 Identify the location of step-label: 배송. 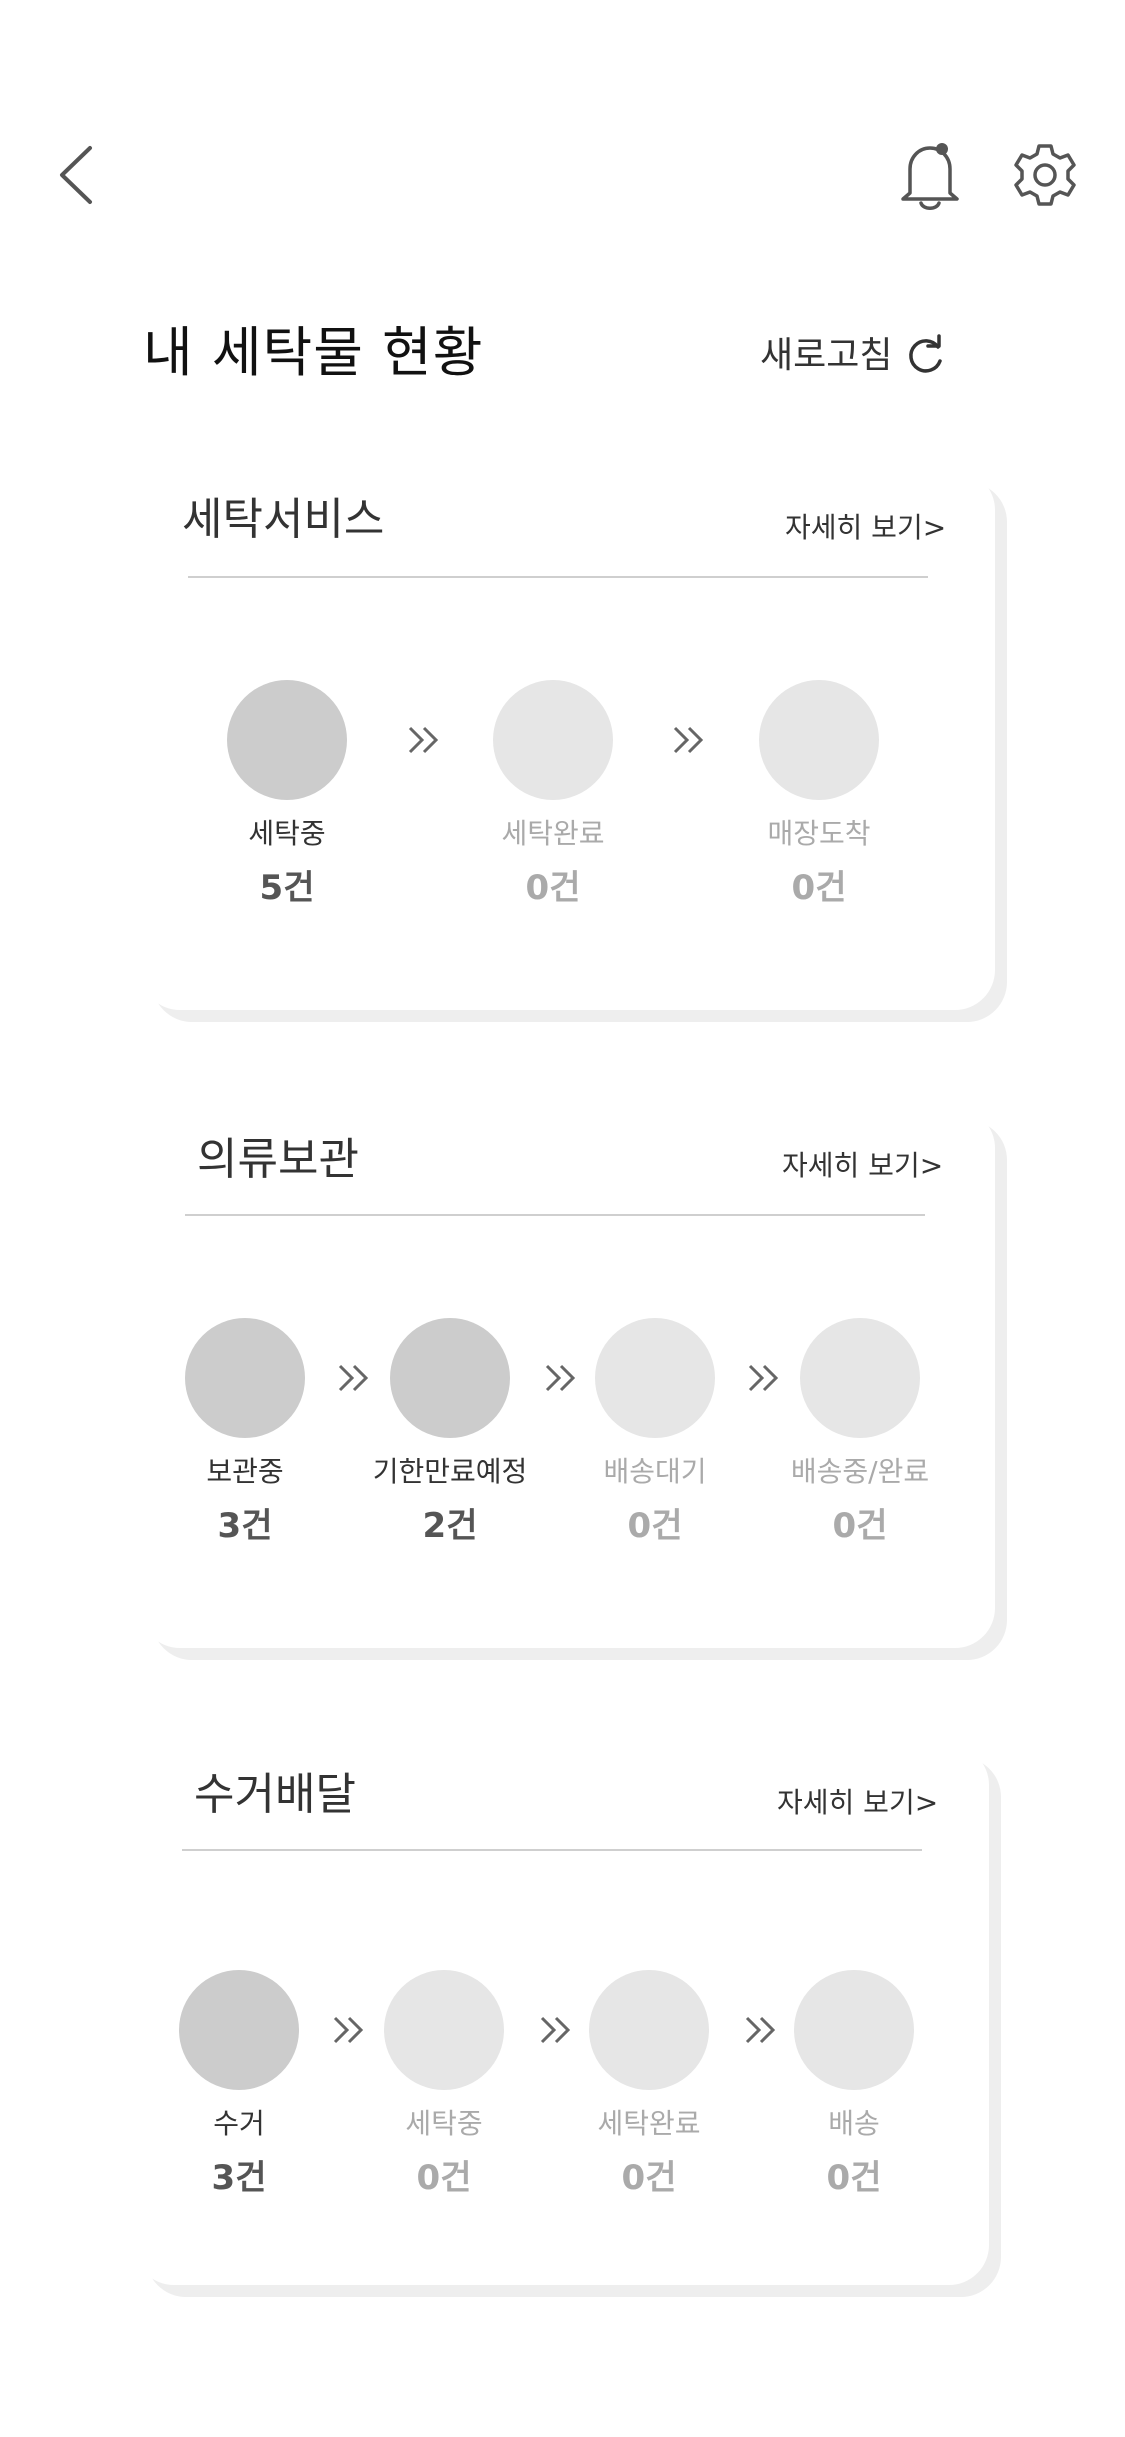
(854, 2123).